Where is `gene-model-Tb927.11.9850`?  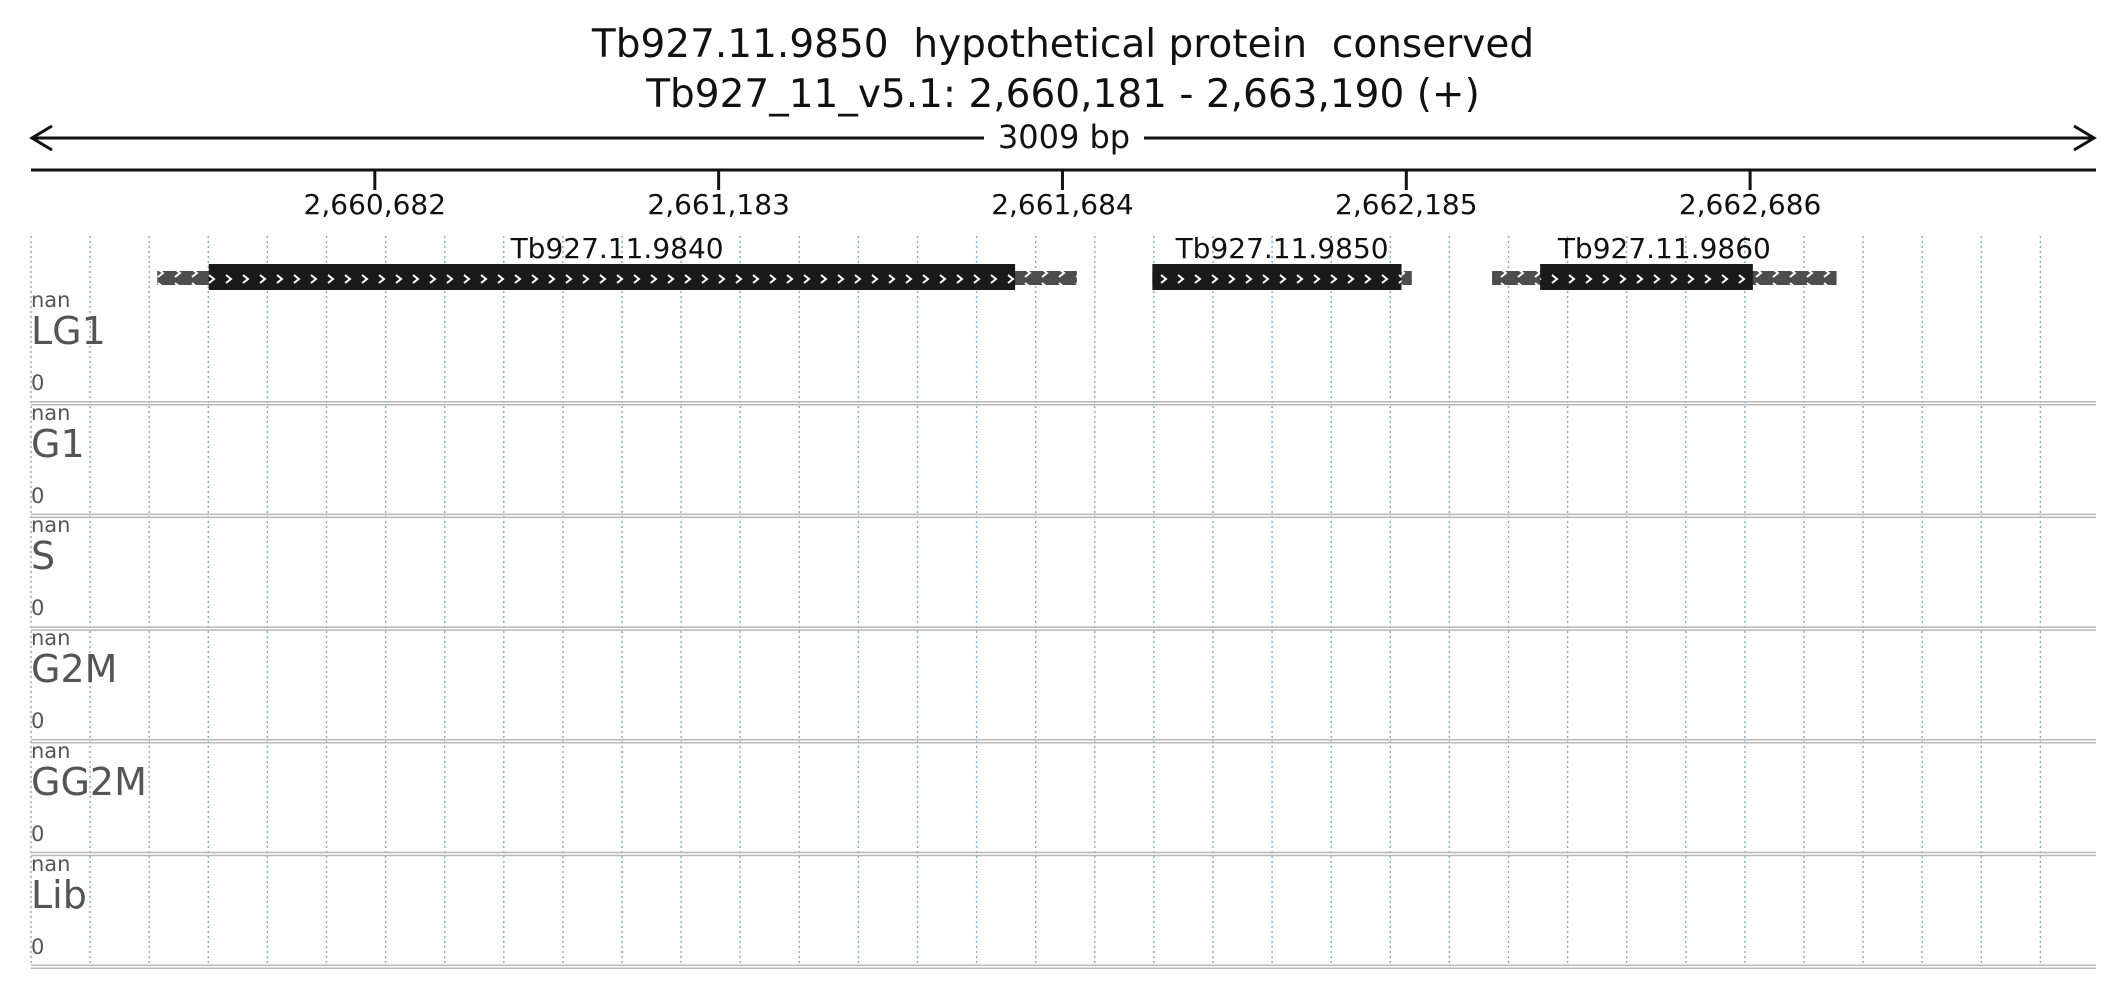
gene-model-Tb927.11.9850 is located at coordinates (1282, 277).